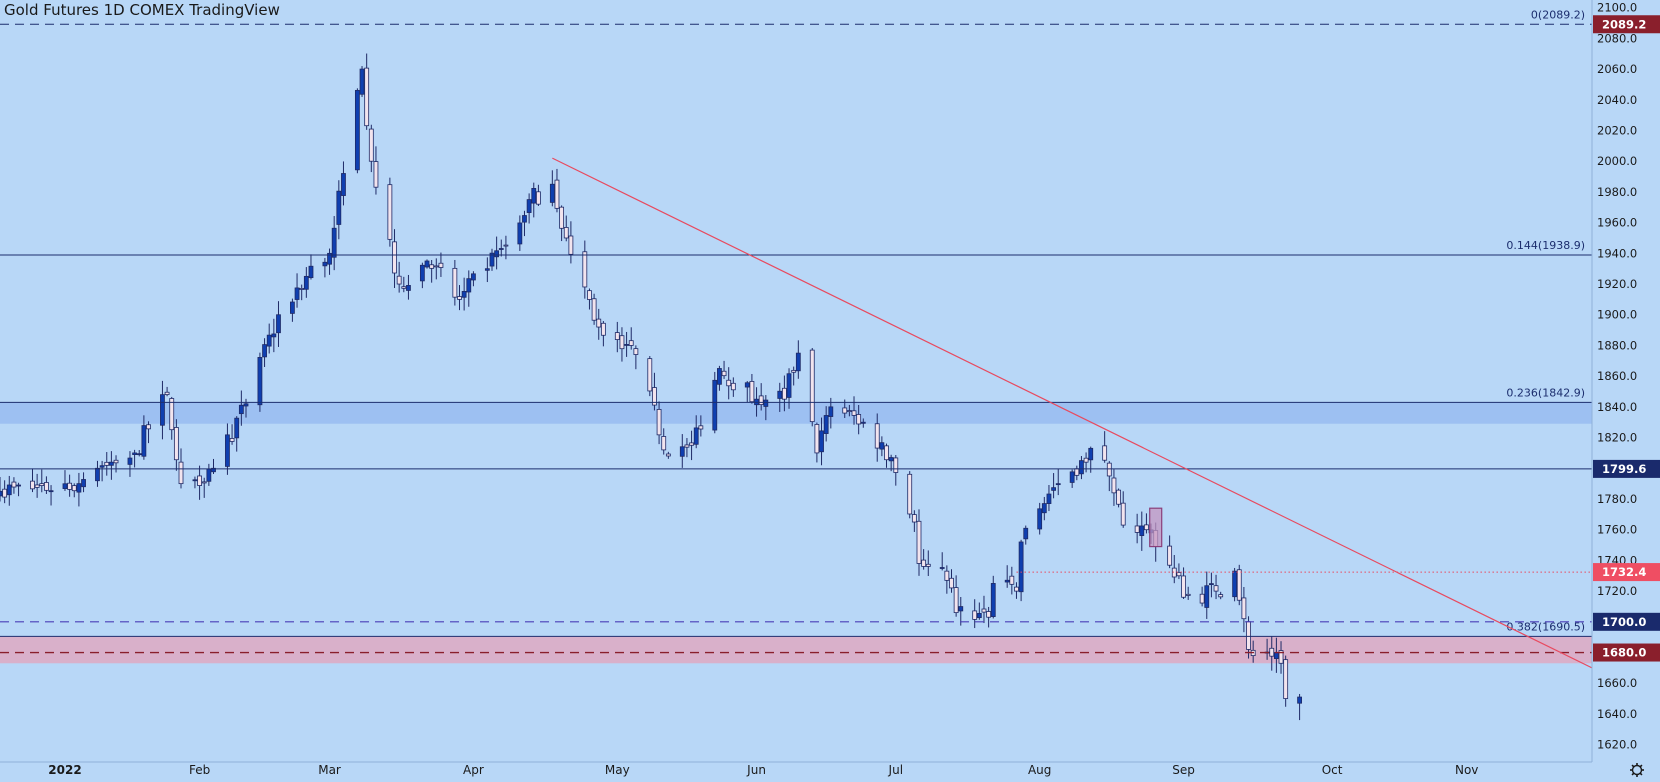 The height and width of the screenshot is (782, 1660). What do you see at coordinates (199, 770) in the screenshot?
I see `x-tick-label: Feb` at bounding box center [199, 770].